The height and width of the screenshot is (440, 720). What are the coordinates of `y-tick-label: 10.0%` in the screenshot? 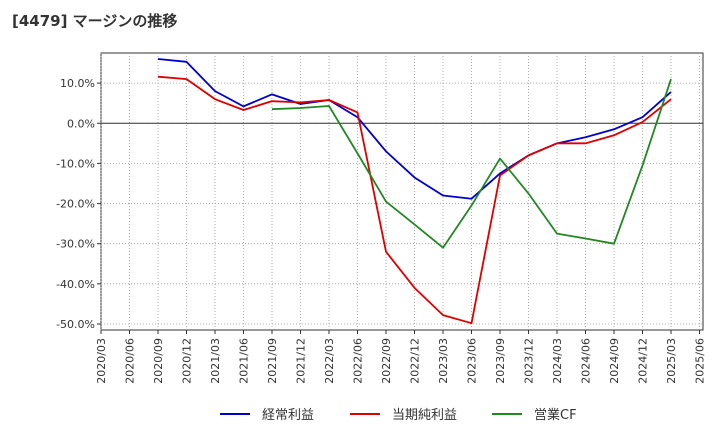 It's located at (77, 83).